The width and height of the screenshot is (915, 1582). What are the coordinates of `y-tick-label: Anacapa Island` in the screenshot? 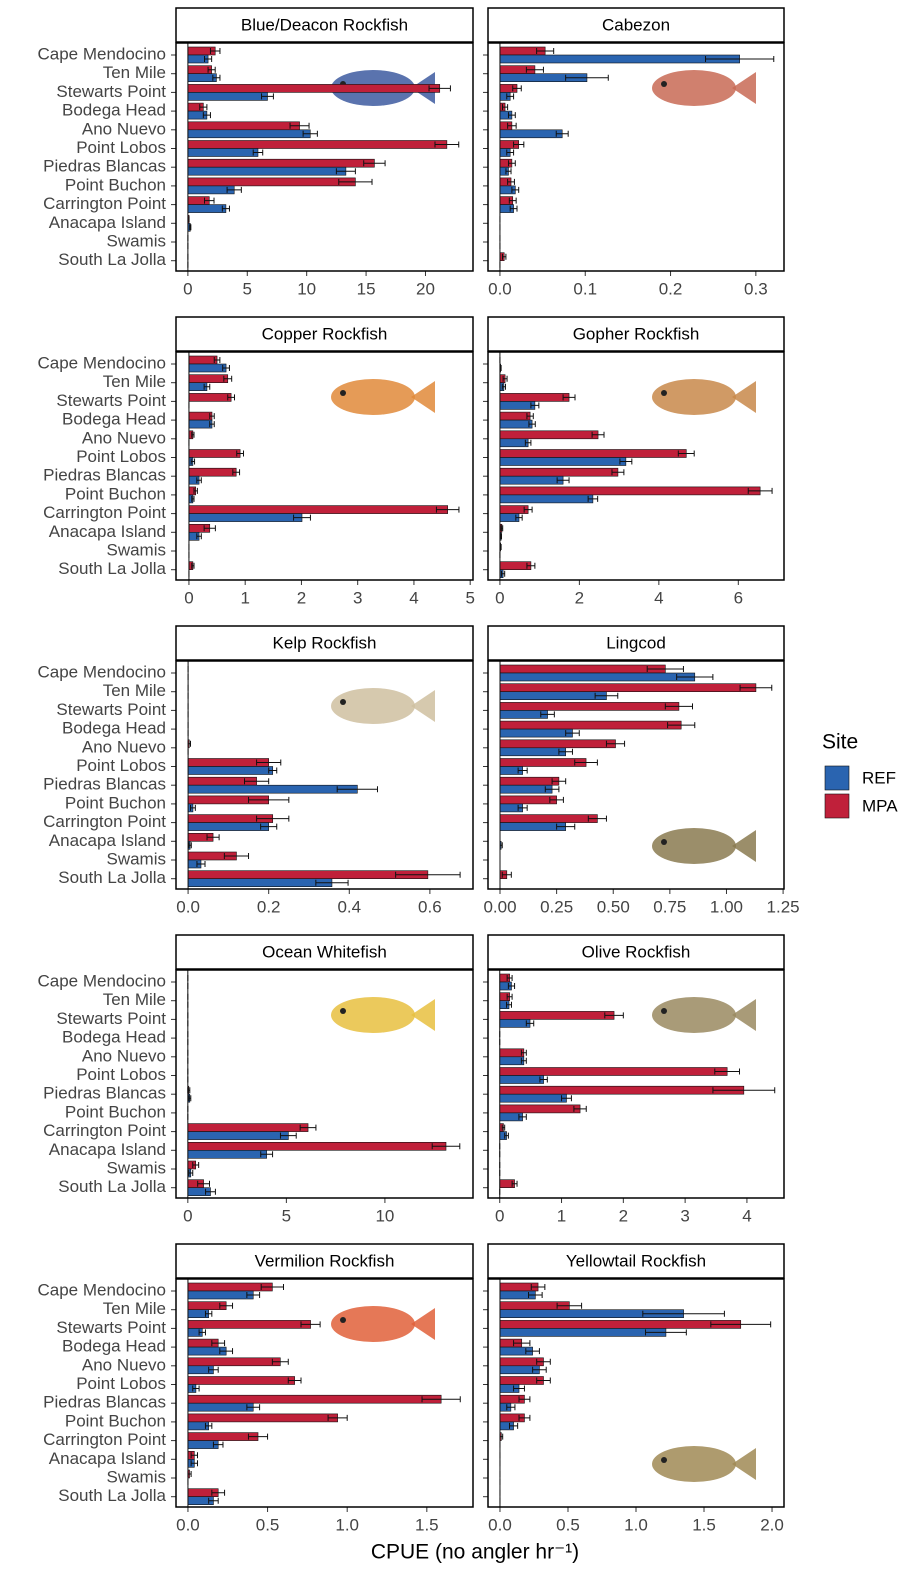 It's located at (107, 222).